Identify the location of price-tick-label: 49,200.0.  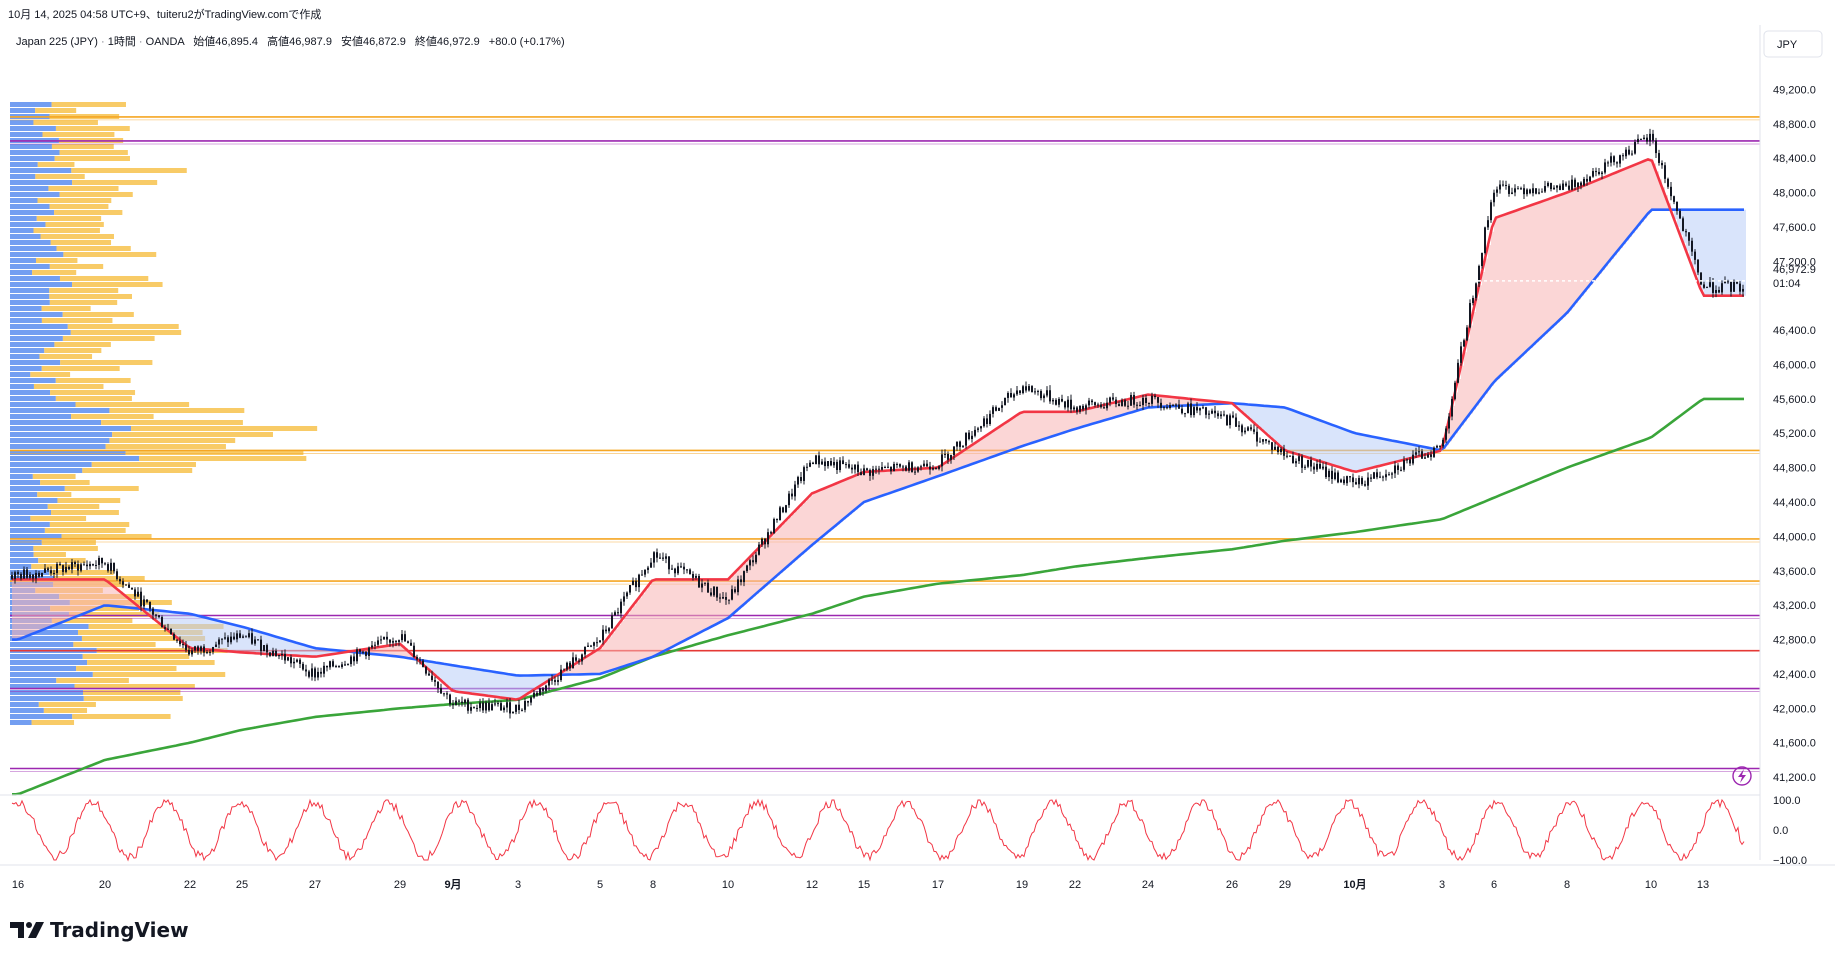
(1794, 90).